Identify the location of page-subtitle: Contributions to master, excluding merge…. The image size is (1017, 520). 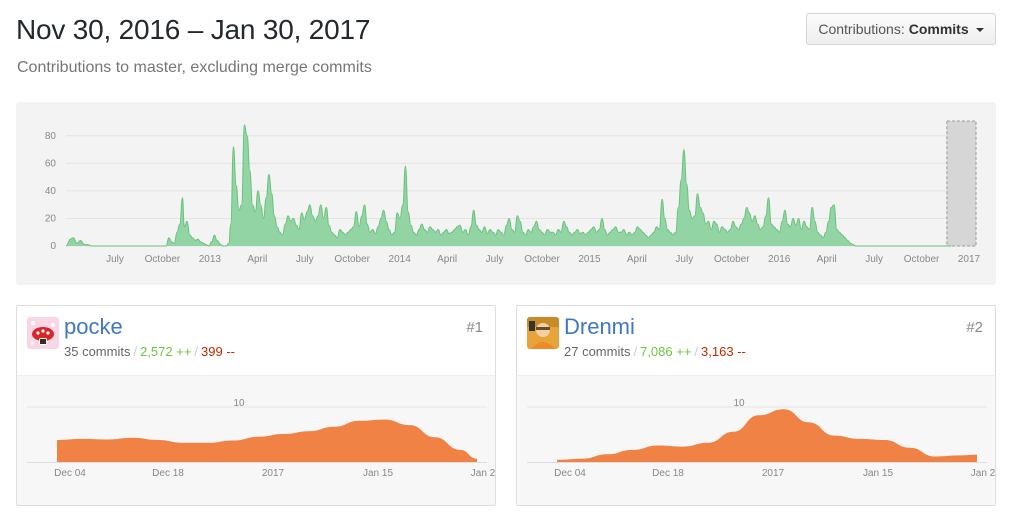
(194, 67).